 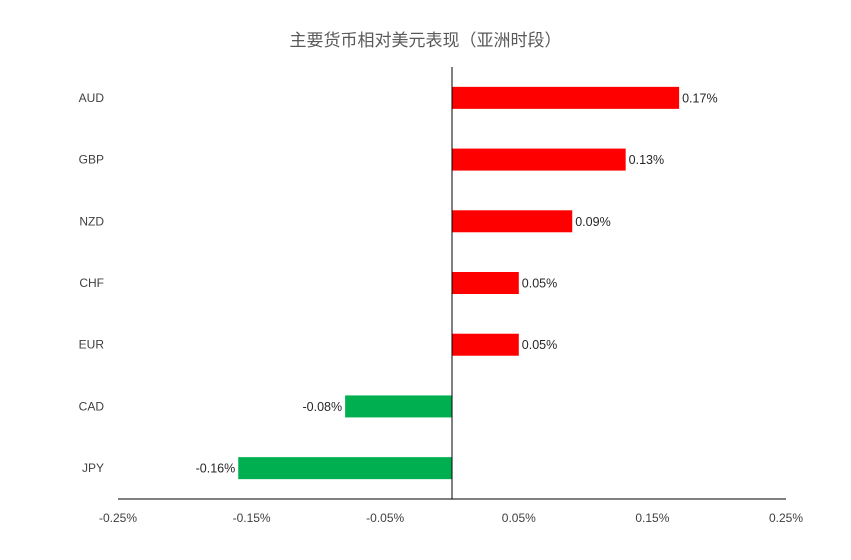 What do you see at coordinates (385, 518) in the screenshot?
I see `x-tick-label: -0.05%` at bounding box center [385, 518].